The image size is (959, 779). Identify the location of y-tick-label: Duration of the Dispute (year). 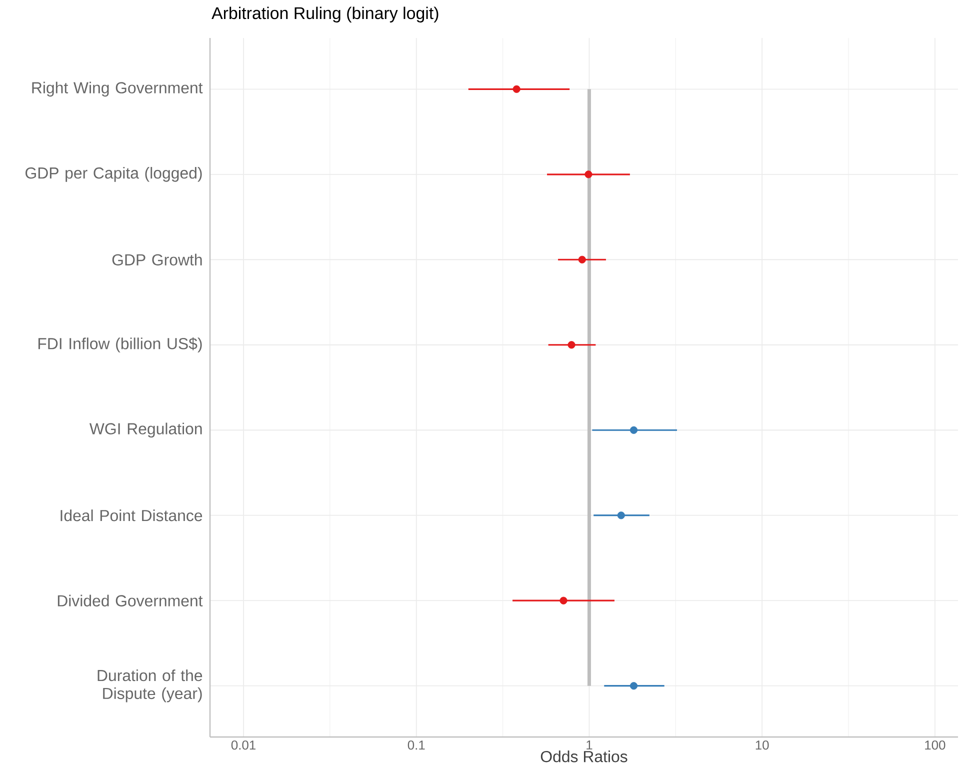
(150, 685).